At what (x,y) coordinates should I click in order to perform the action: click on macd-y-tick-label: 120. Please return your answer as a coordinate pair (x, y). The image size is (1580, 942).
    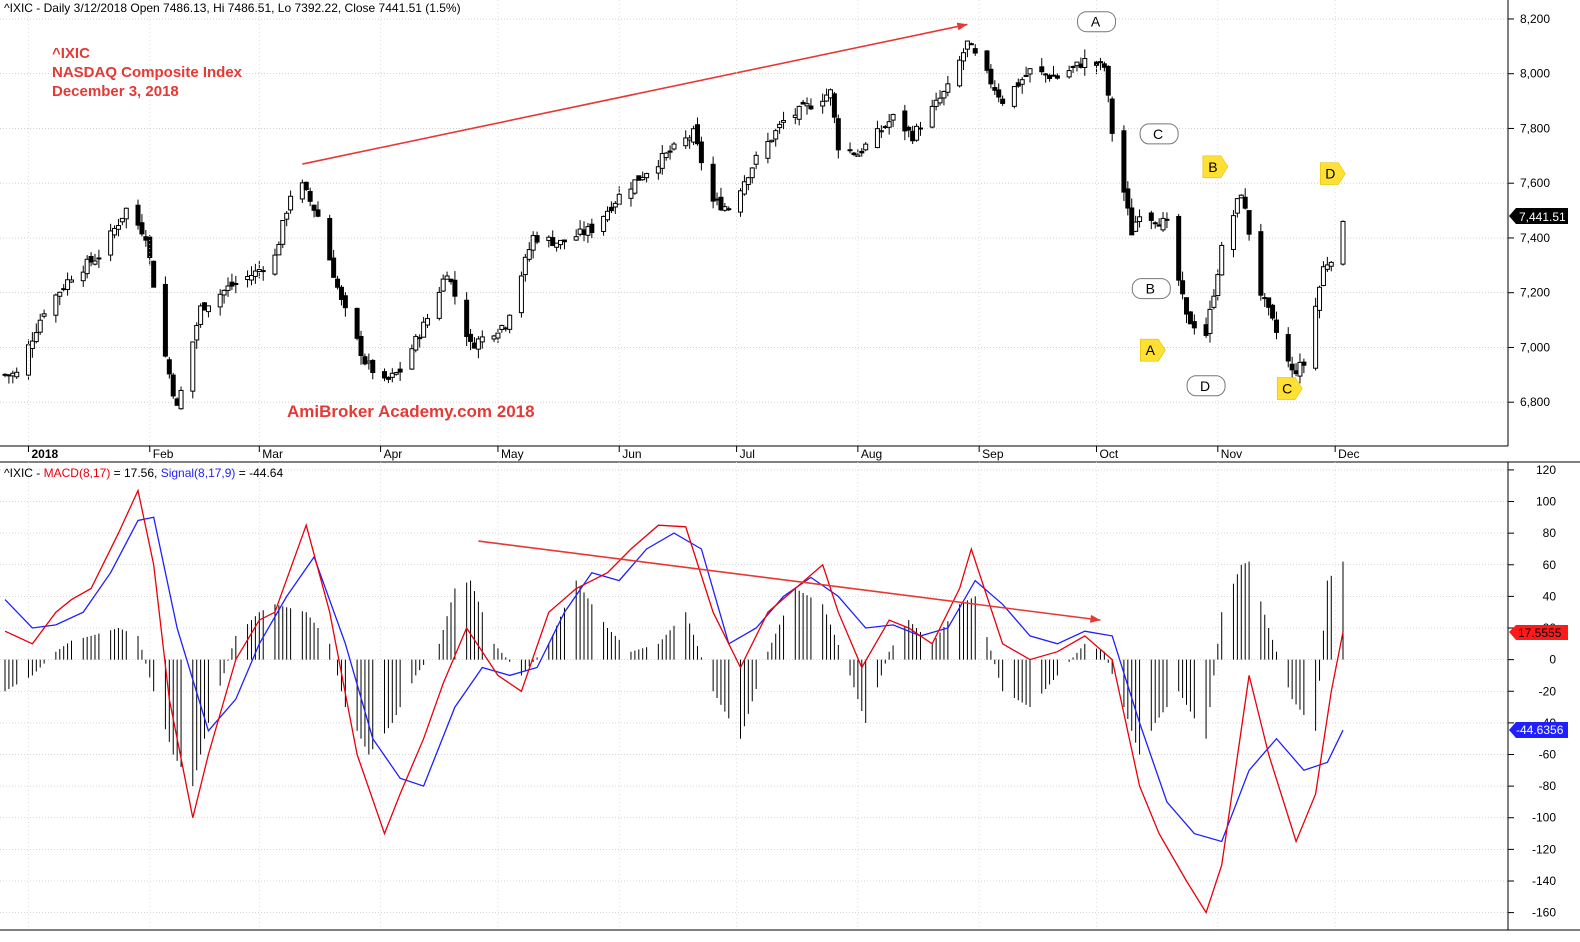
    Looking at the image, I should click on (1546, 470).